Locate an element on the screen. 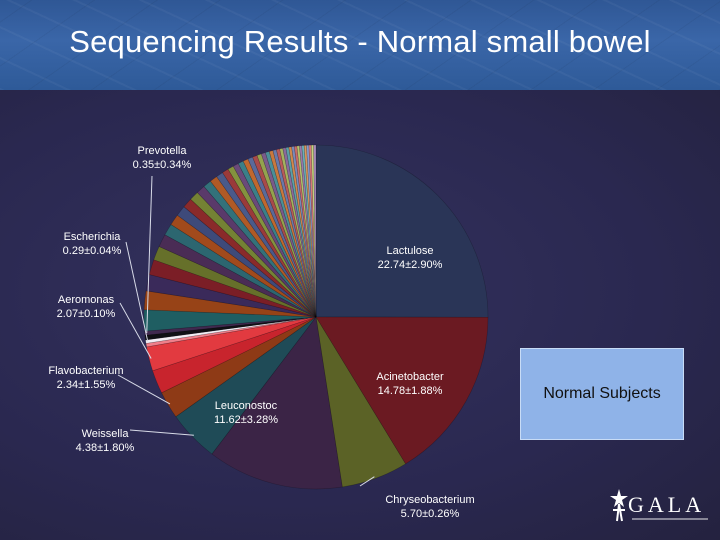  pie-slice-acinetobacter is located at coordinates (402, 390).